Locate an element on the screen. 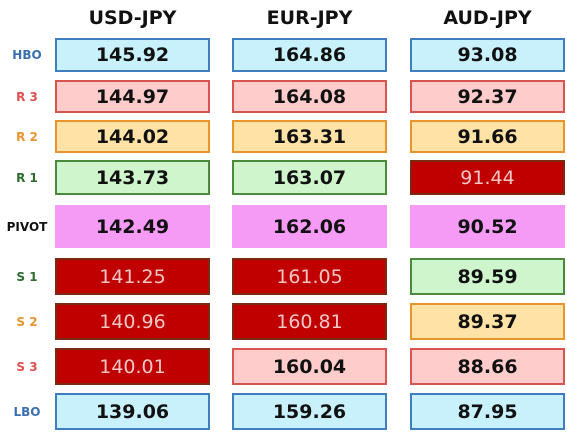  row-label: R 3 is located at coordinates (27, 96).